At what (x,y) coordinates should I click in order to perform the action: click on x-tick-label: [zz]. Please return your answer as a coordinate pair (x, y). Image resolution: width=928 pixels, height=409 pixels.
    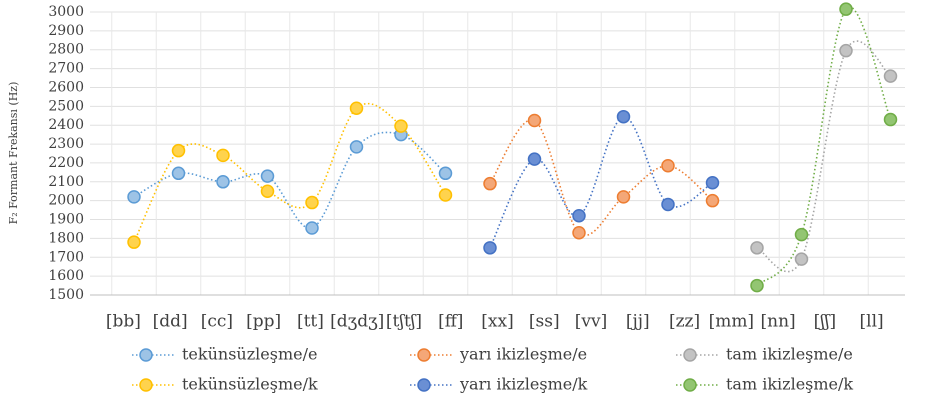
    Looking at the image, I should click on (684, 322).